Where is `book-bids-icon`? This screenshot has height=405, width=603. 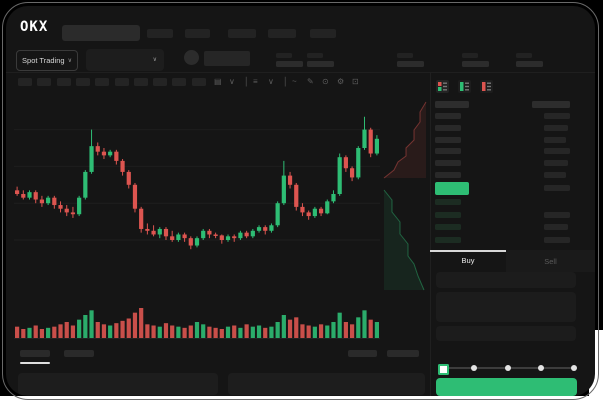 book-bids-icon is located at coordinates (464, 86).